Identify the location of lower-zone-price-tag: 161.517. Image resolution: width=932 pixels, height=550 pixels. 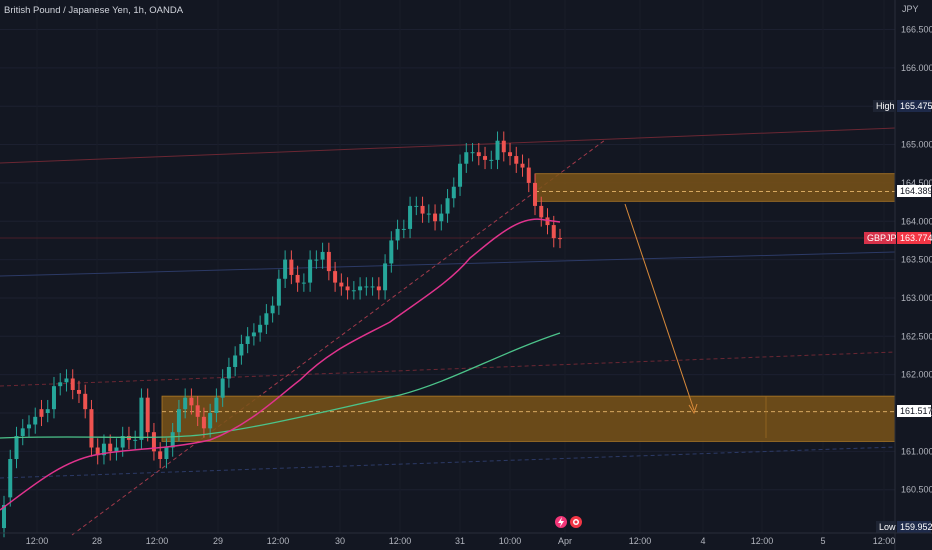
(914, 411).